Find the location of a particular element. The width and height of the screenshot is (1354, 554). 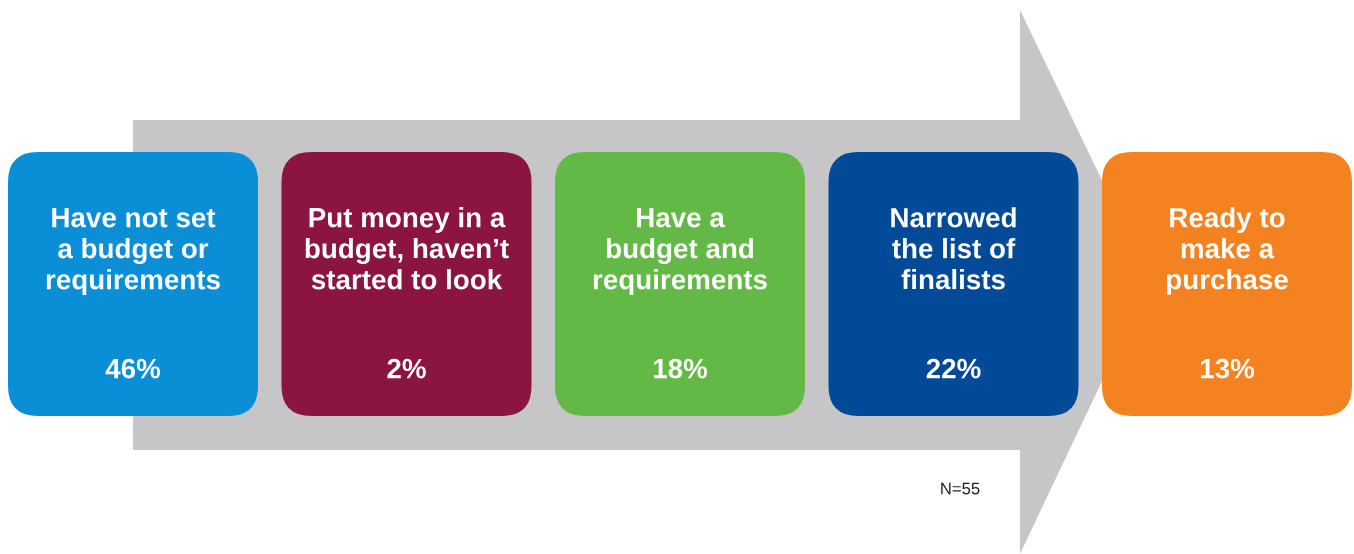

category-label: Put money in a budget, haven’t started to look is located at coordinates (407, 248).